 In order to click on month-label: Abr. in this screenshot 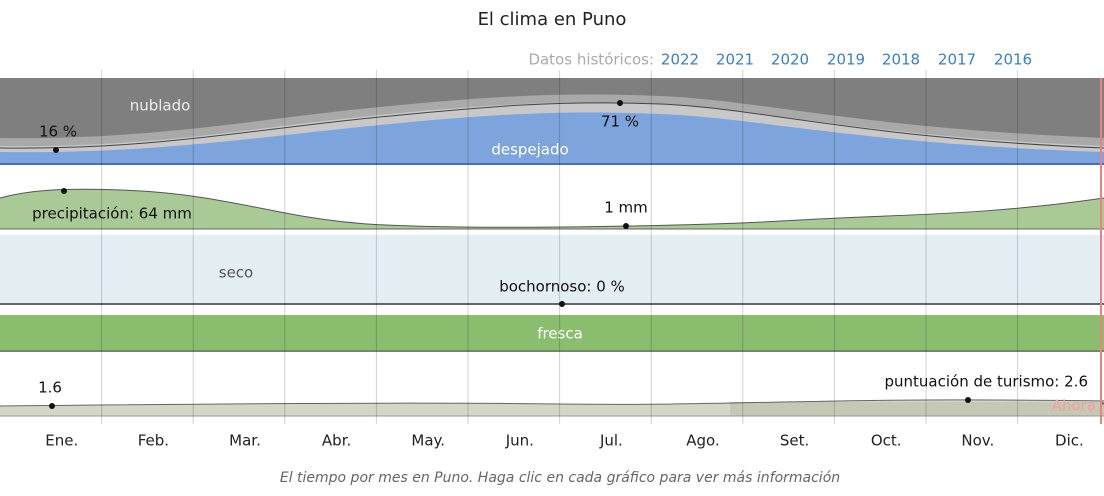, I will do `click(336, 441)`.